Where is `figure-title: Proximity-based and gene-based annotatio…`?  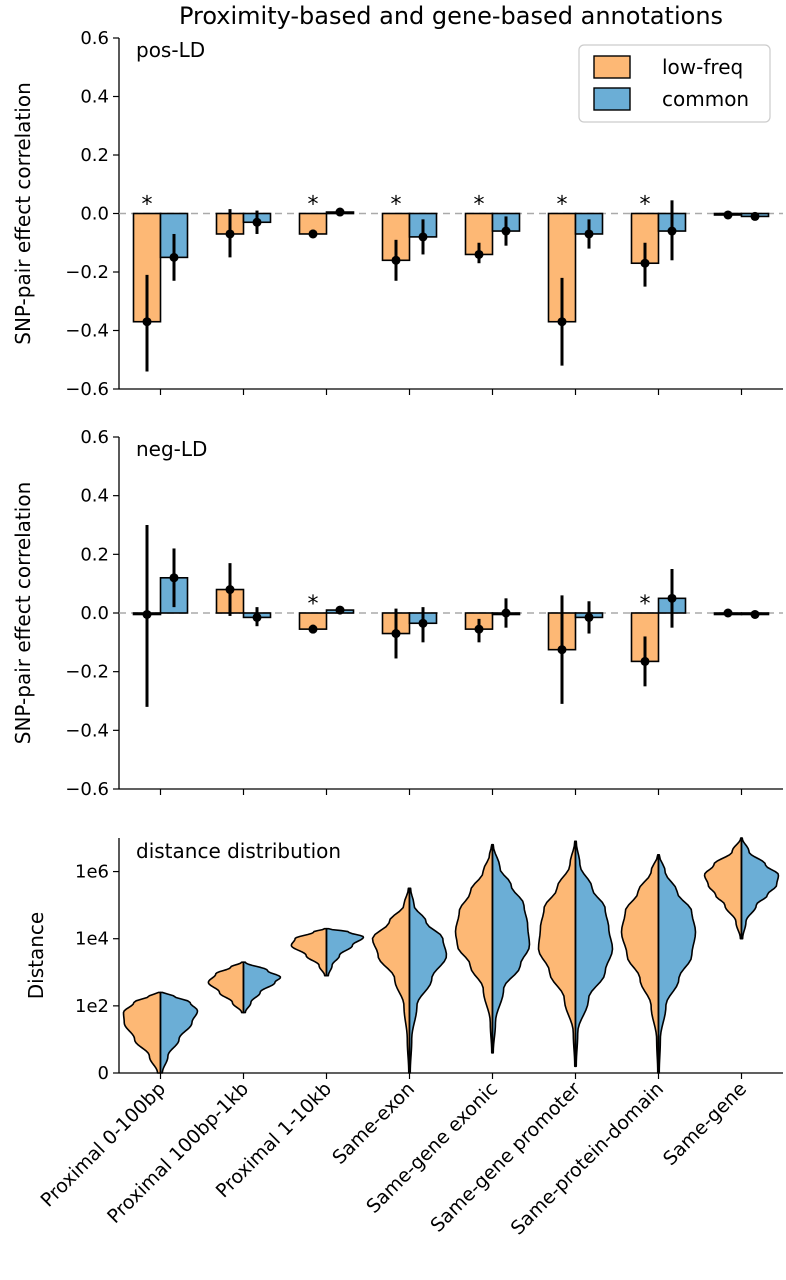 figure-title: Proximity-based and gene-based annotatio… is located at coordinates (451, 16).